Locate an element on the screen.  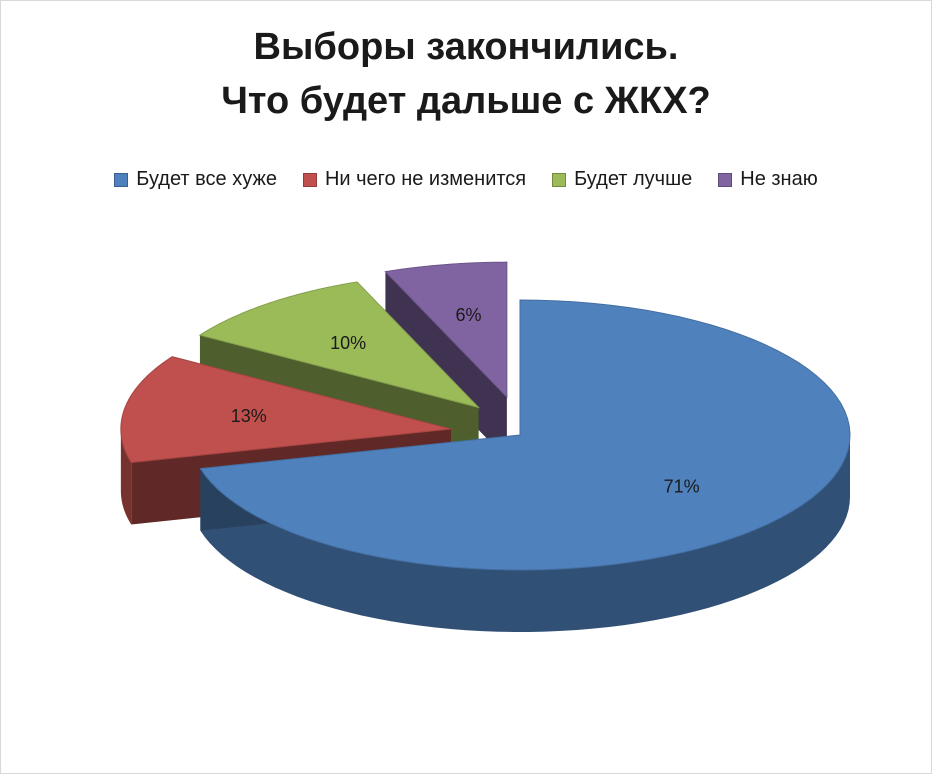
legend-label-3: Будет лучше is located at coordinates (633, 179).